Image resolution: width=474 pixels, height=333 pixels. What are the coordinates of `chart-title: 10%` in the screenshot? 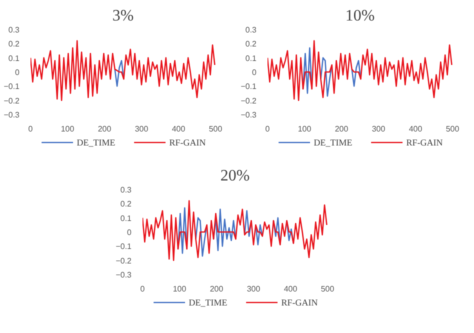 It's located at (360, 16).